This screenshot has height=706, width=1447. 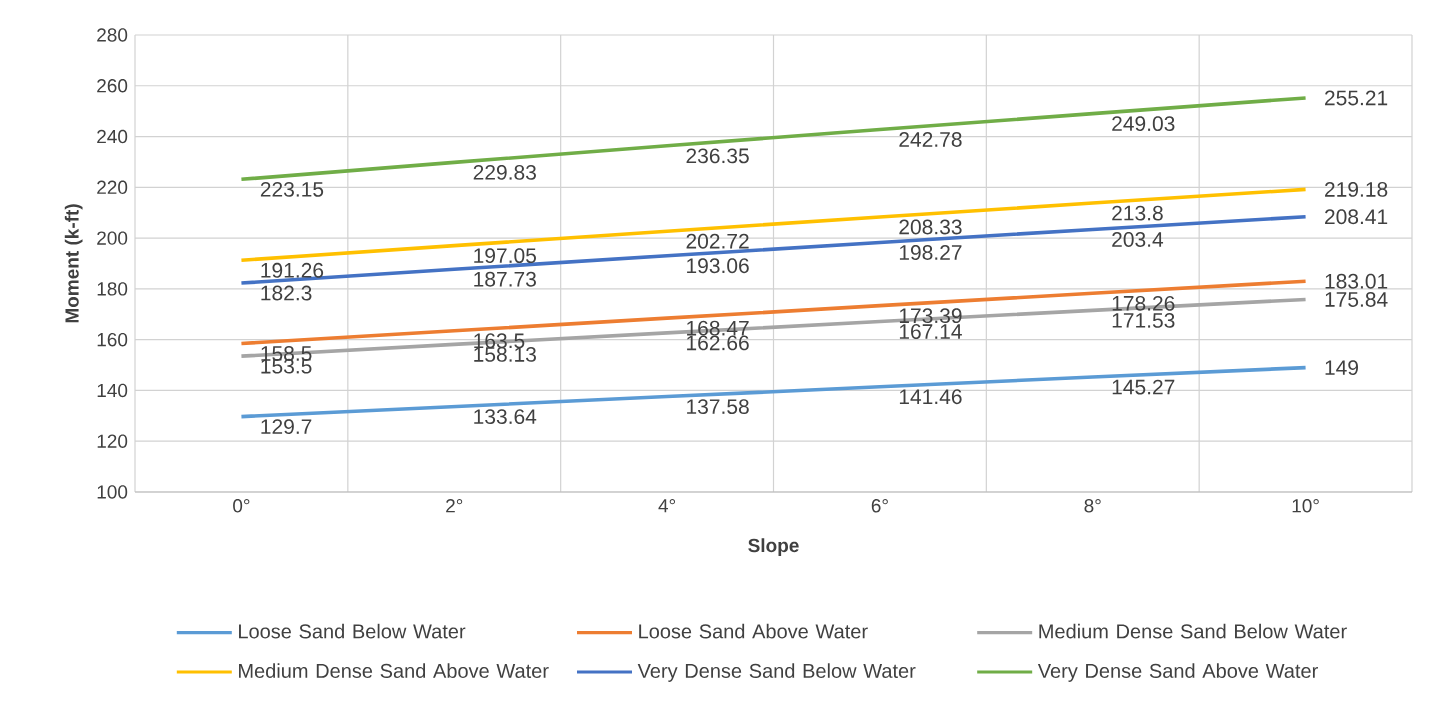 I want to click on y-tick-label: 100, so click(x=112, y=492).